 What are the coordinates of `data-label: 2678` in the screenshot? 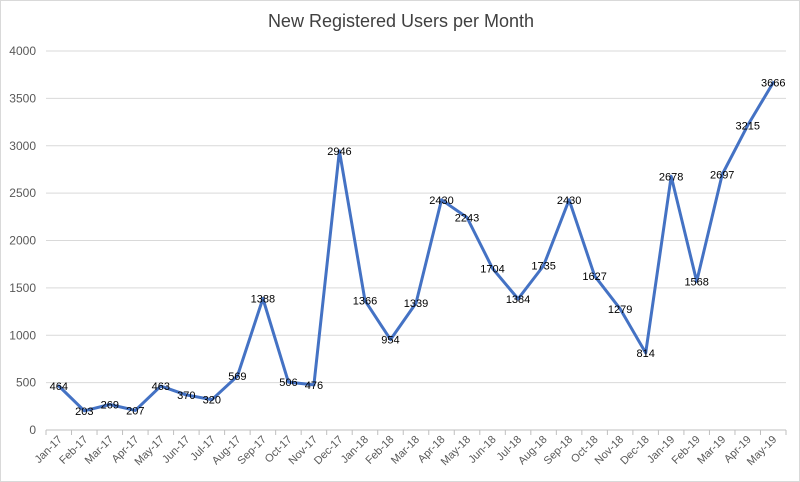 It's located at (671, 177).